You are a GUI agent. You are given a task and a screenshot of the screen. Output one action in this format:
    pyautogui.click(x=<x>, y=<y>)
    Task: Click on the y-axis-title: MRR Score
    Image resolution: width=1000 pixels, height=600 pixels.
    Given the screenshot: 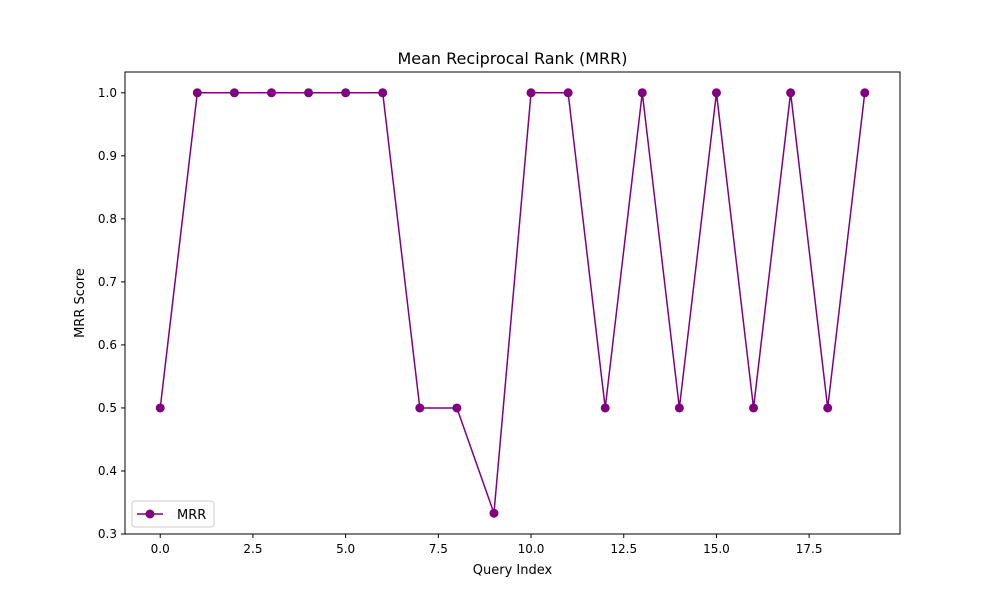 What is the action you would take?
    pyautogui.click(x=80, y=303)
    